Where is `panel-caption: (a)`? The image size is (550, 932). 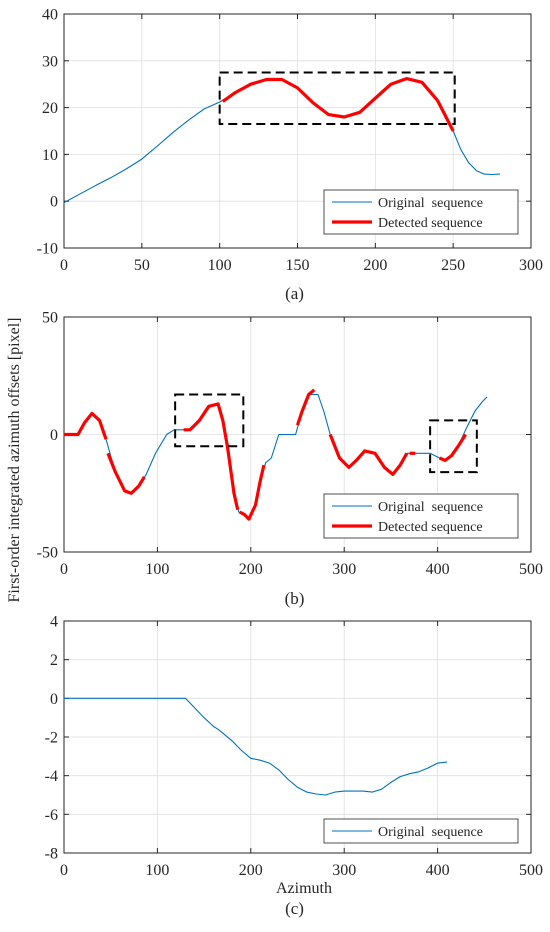
panel-caption: (a) is located at coordinates (294, 293).